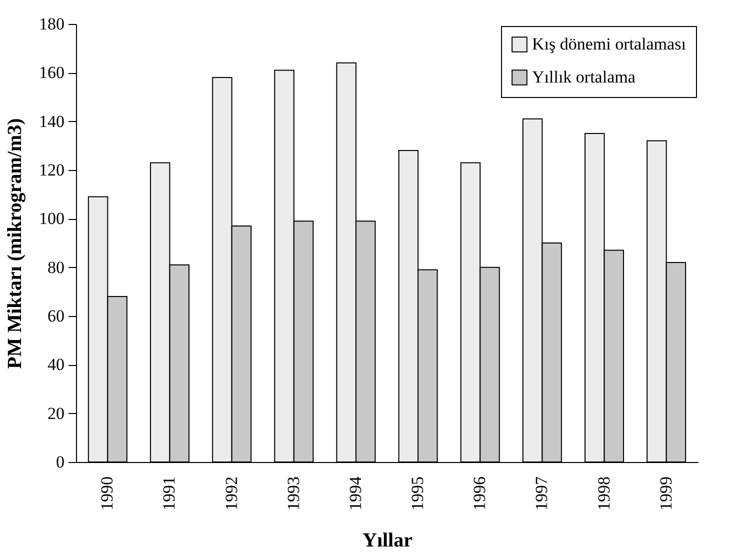 The height and width of the screenshot is (556, 729). Describe the element at coordinates (666, 493) in the screenshot. I see `x-tick-label: 1999` at that location.